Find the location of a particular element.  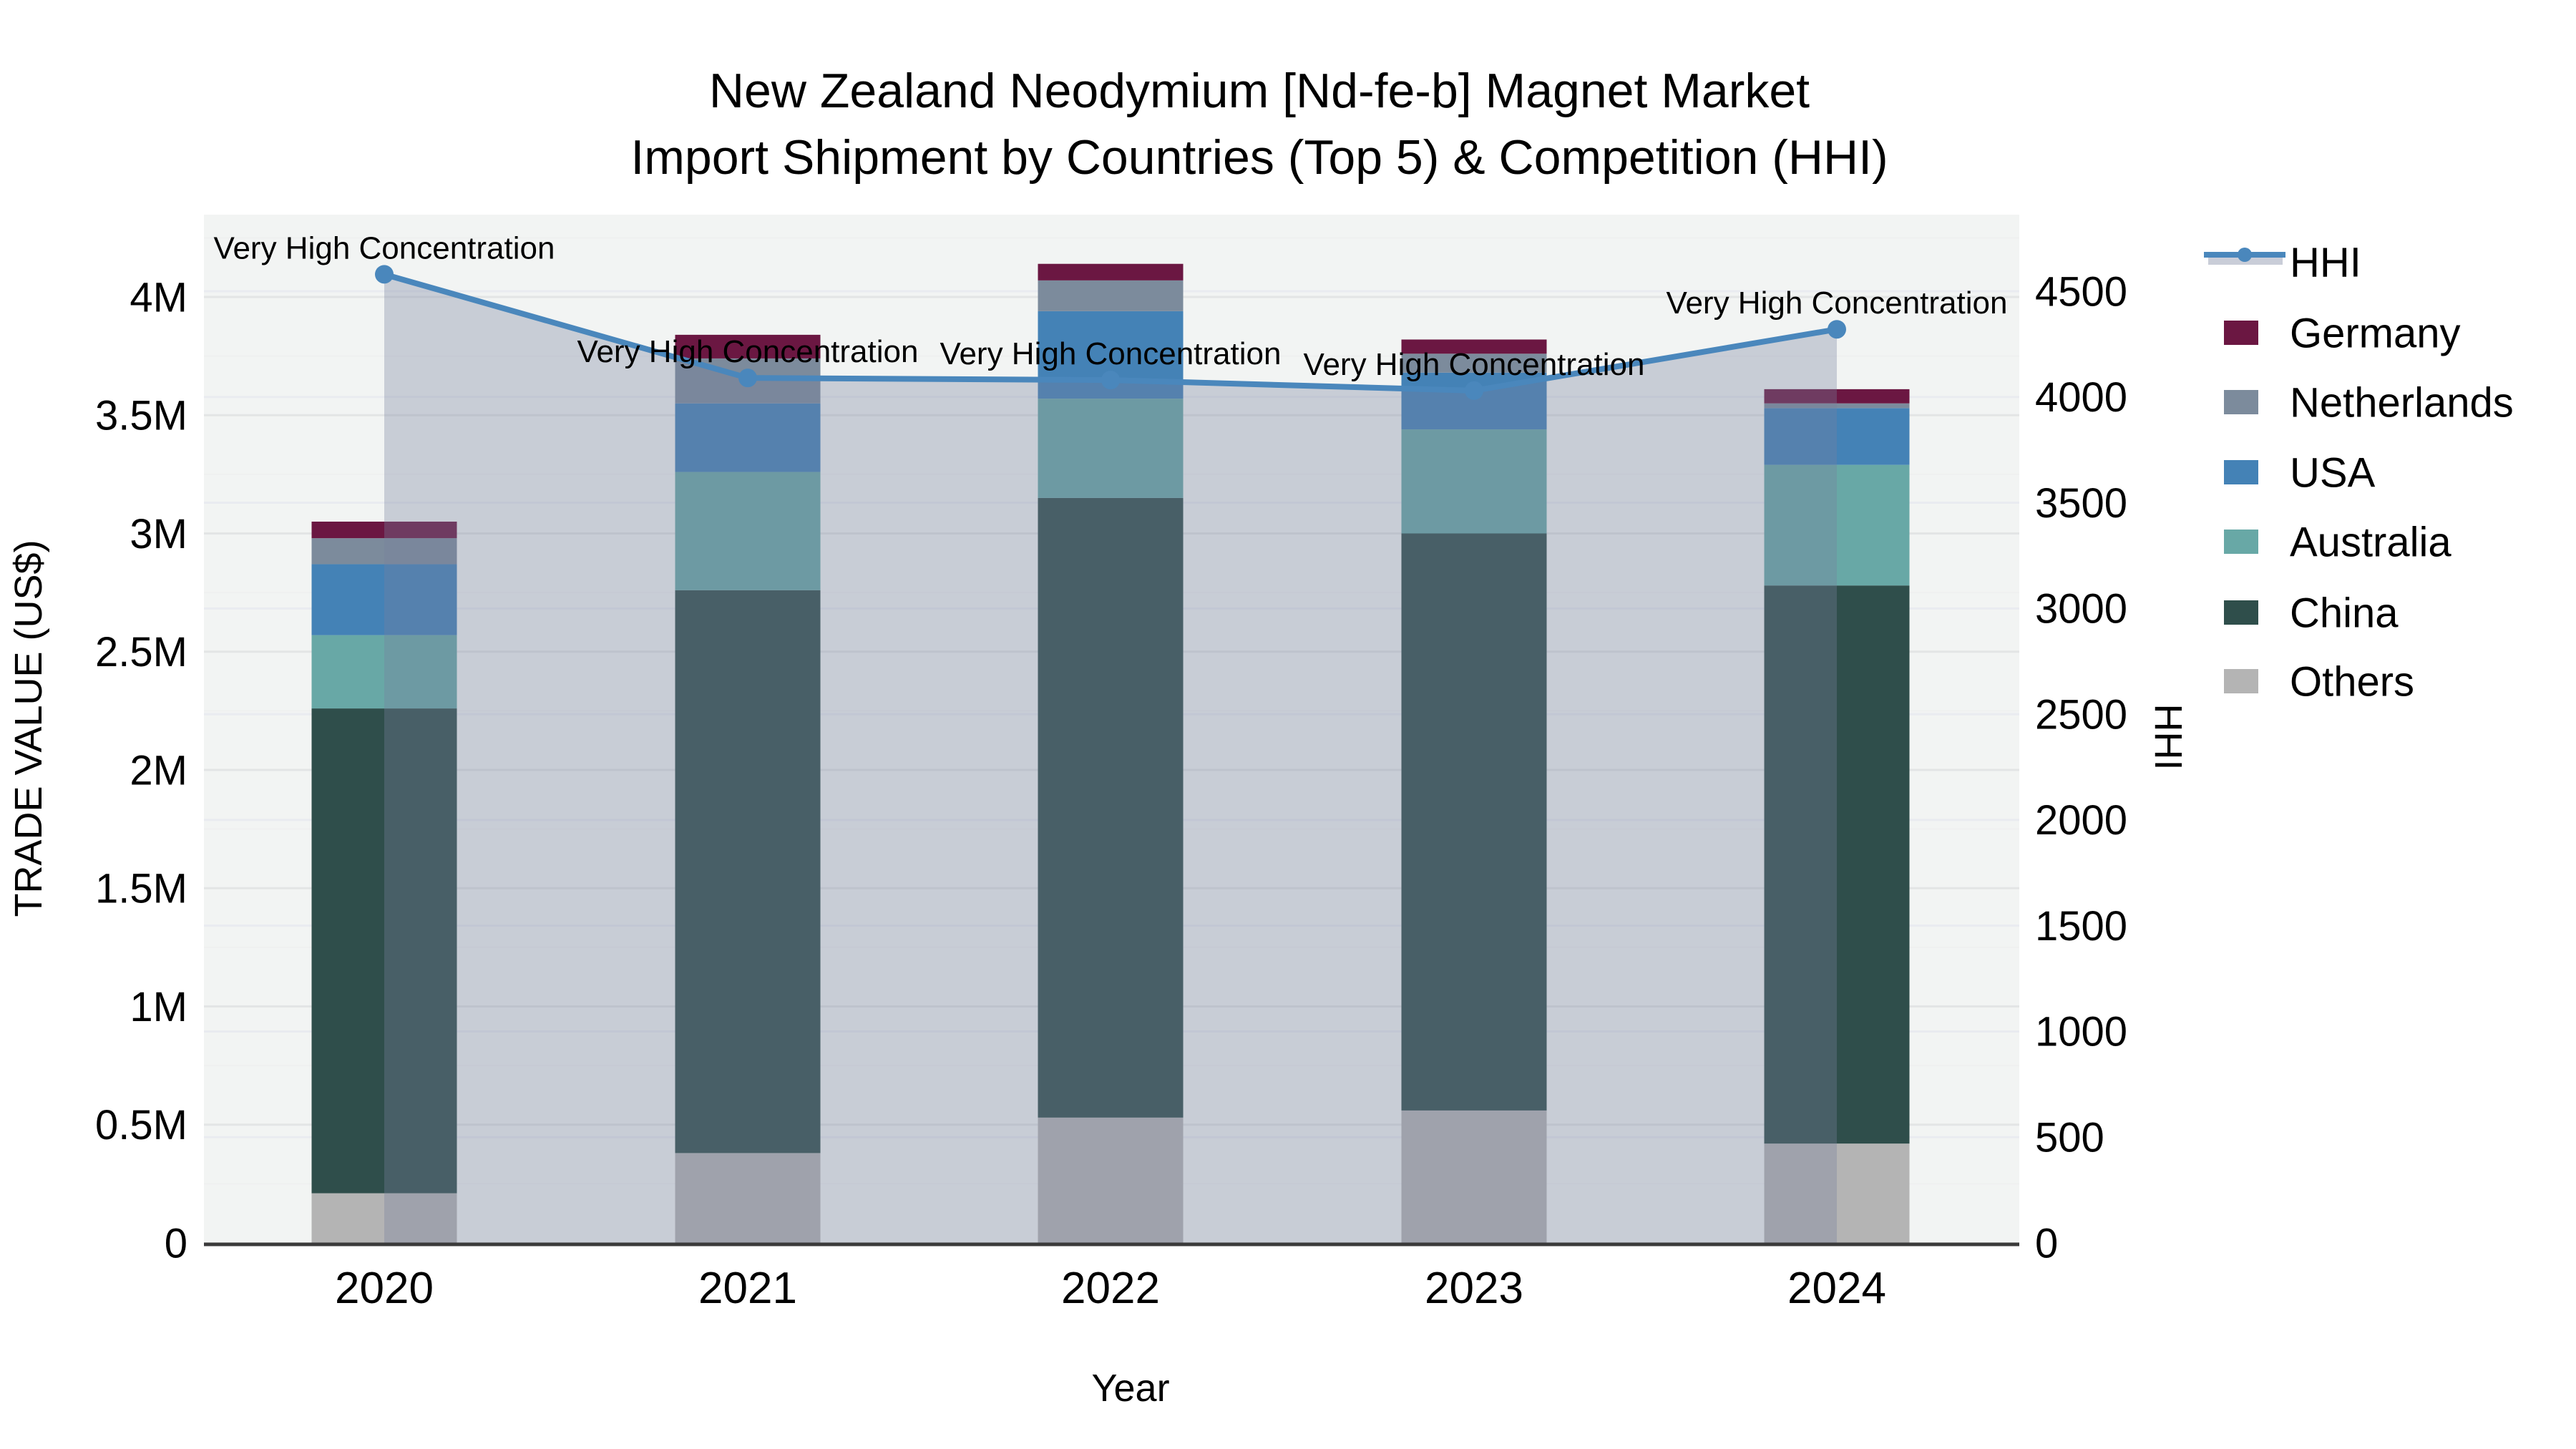

legend-label-hhi: HHI is located at coordinates (2325, 262).